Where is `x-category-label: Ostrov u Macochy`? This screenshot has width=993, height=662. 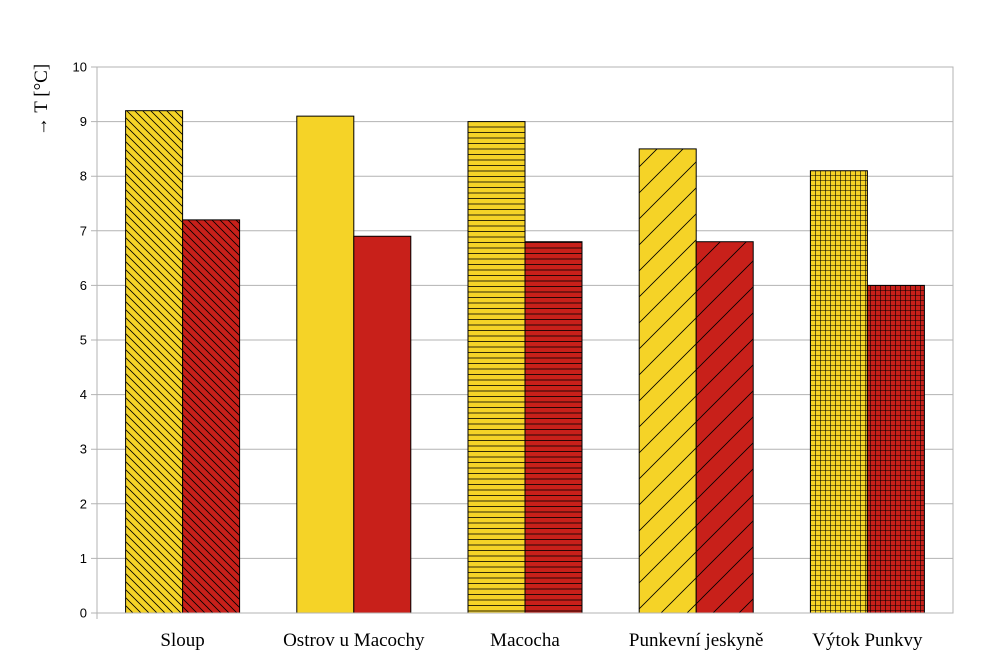 x-category-label: Ostrov u Macochy is located at coordinates (354, 640).